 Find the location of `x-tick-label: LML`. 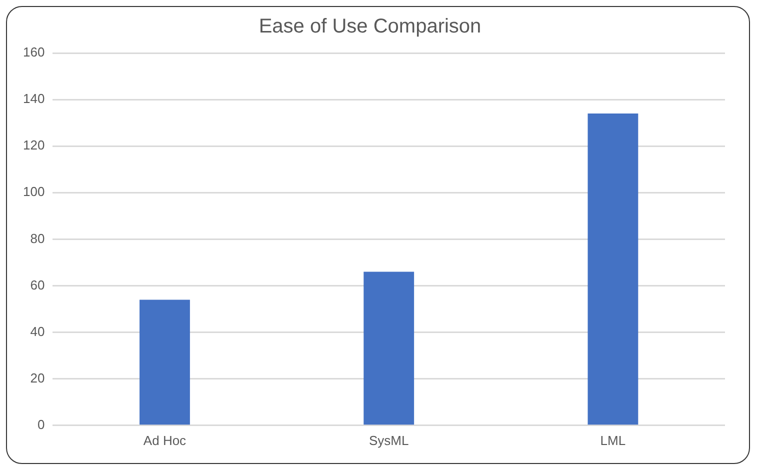

x-tick-label: LML is located at coordinates (613, 440).